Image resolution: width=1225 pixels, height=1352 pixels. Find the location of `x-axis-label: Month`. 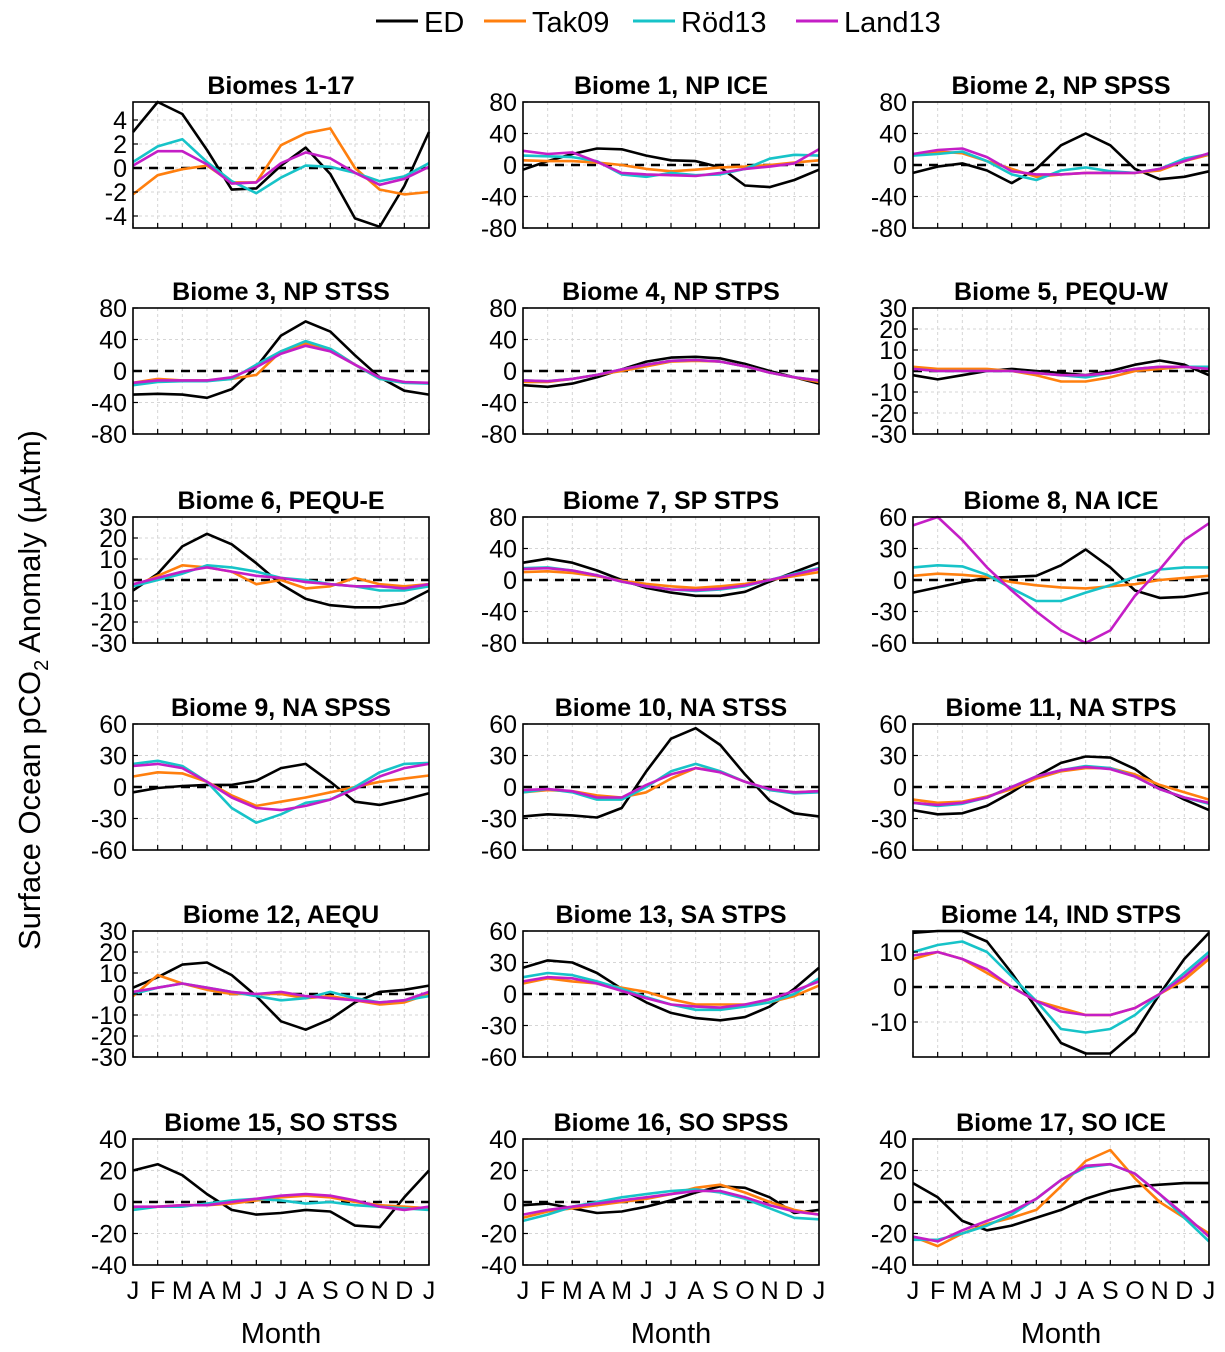

x-axis-label: Month is located at coordinates (1061, 1332).